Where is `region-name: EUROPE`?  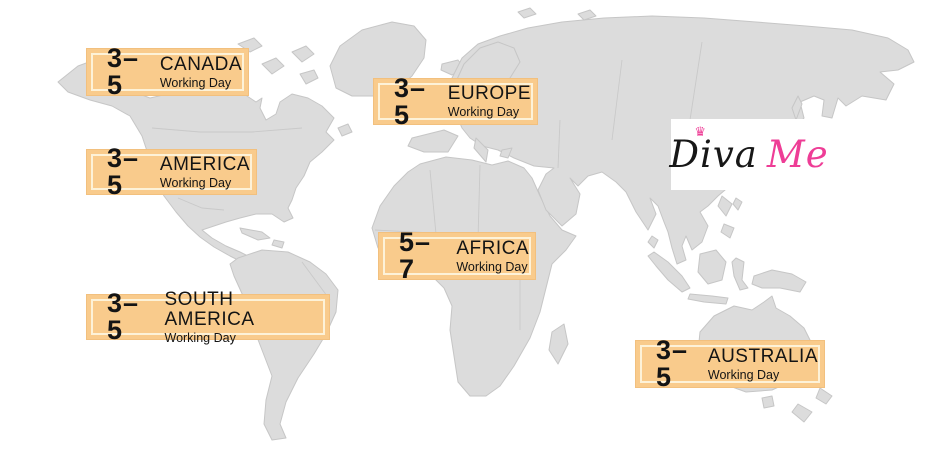
region-name: EUROPE is located at coordinates (489, 94).